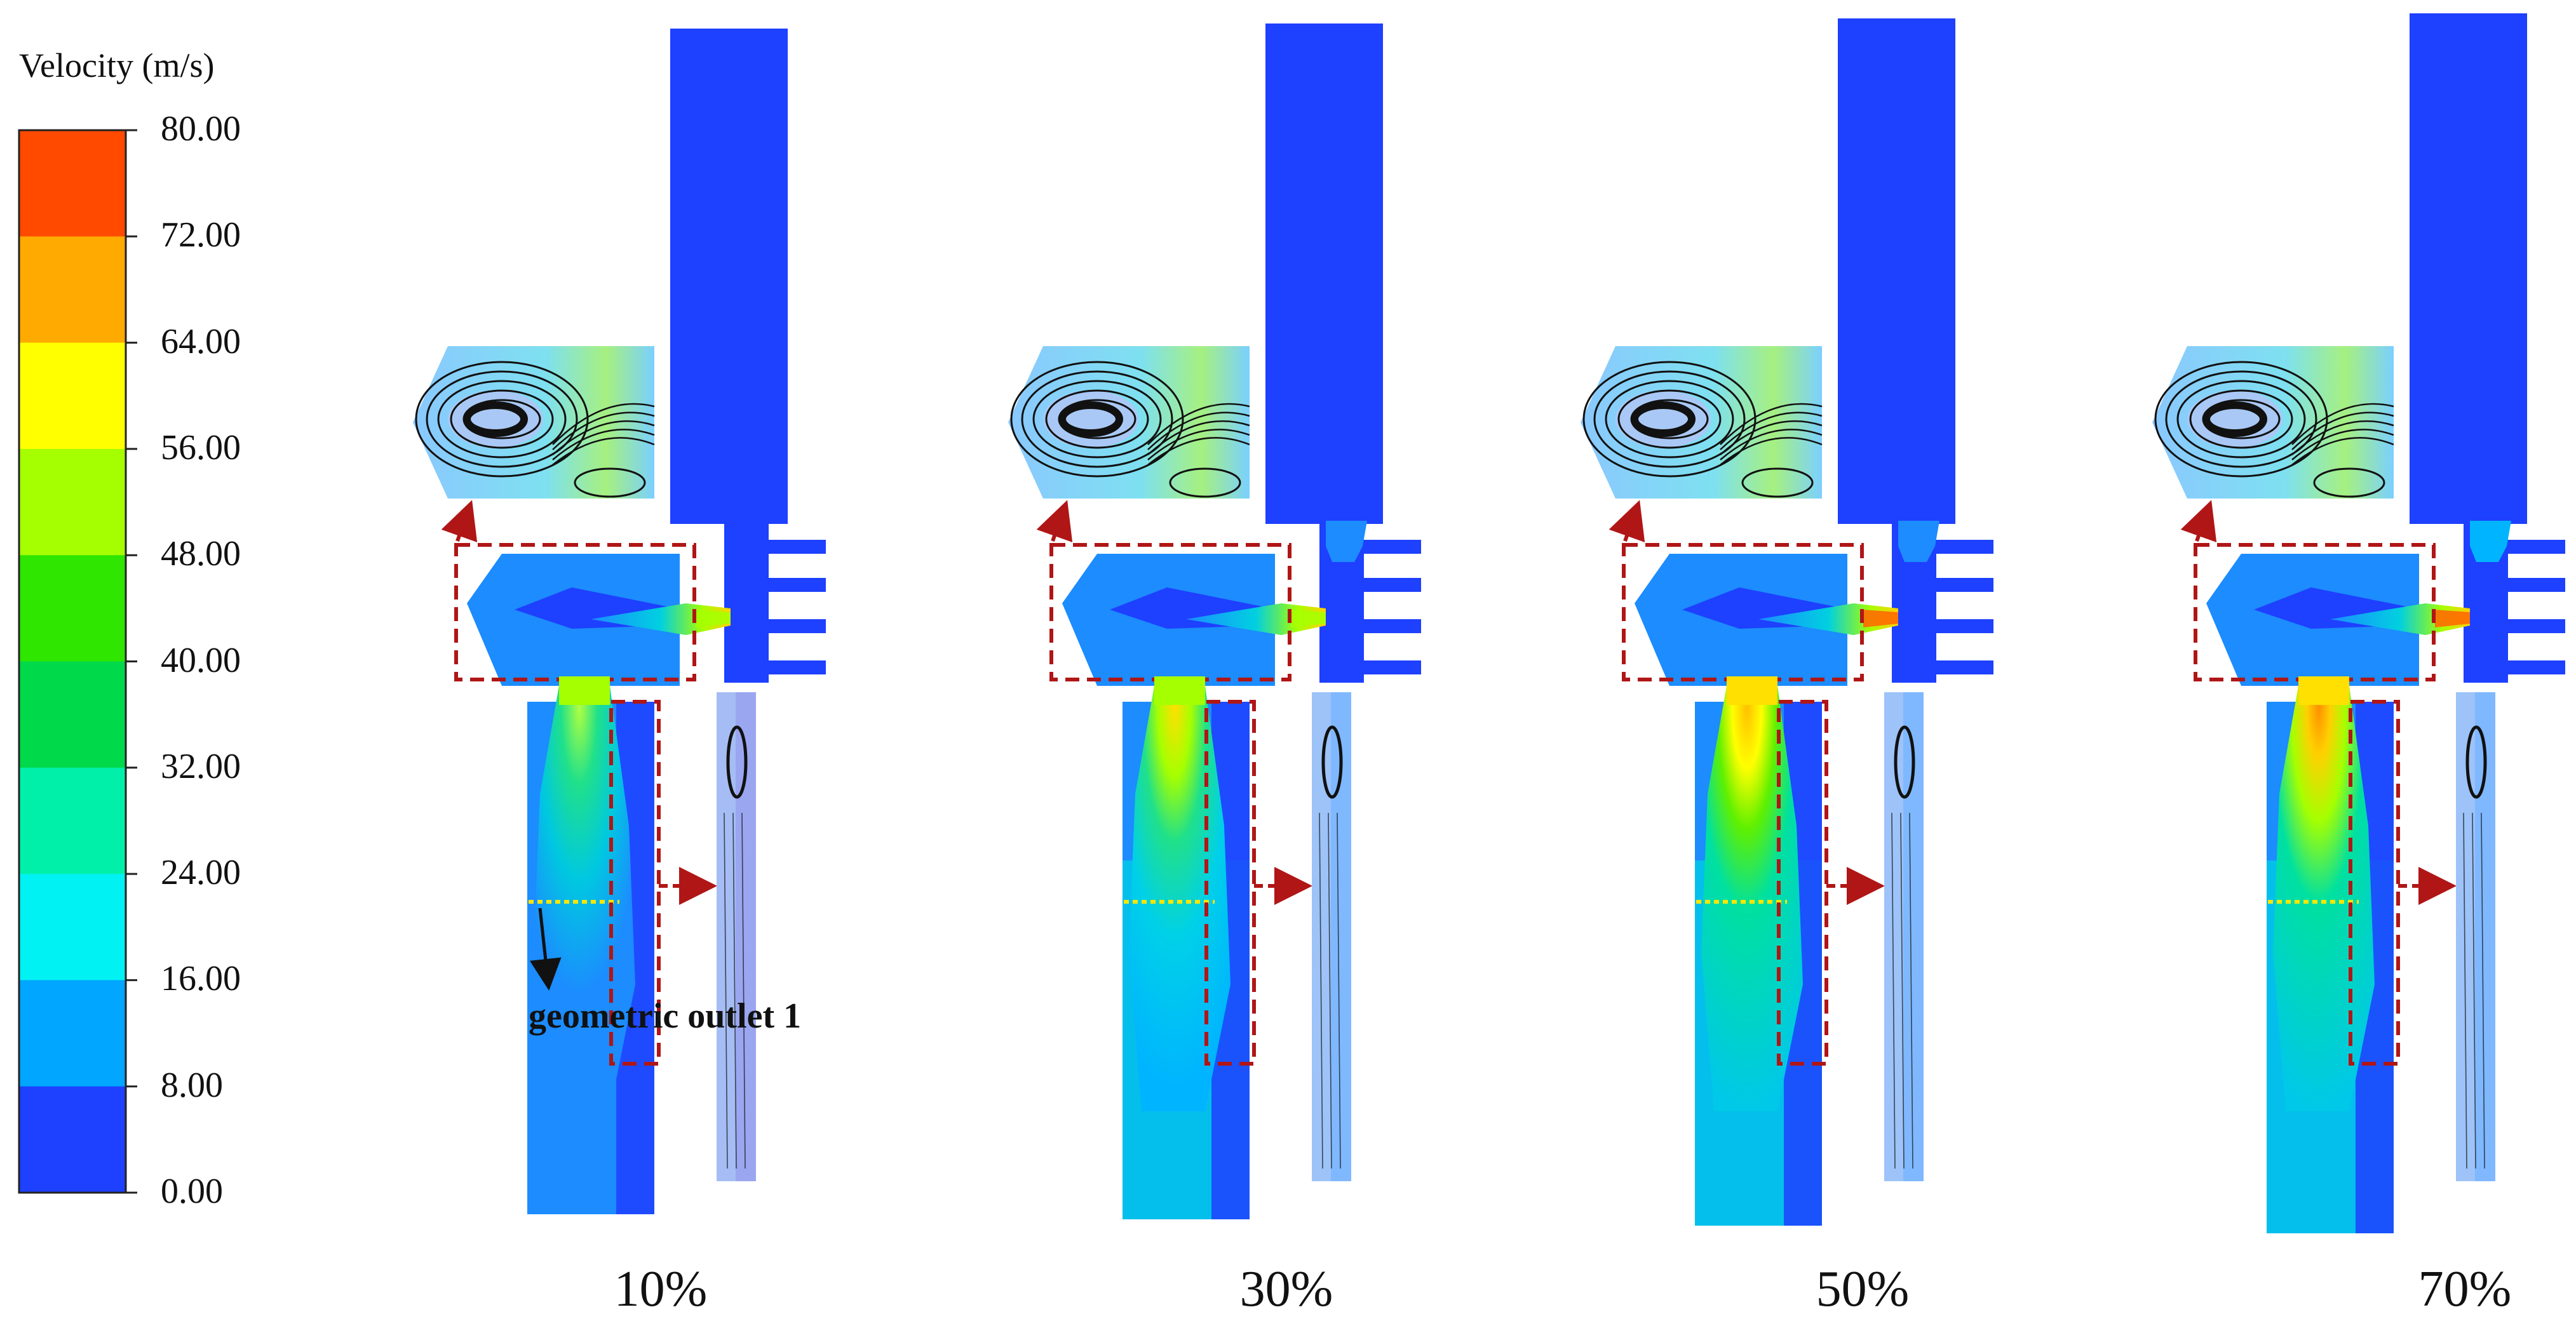  I want to click on case-panel, so click(1787, 622).